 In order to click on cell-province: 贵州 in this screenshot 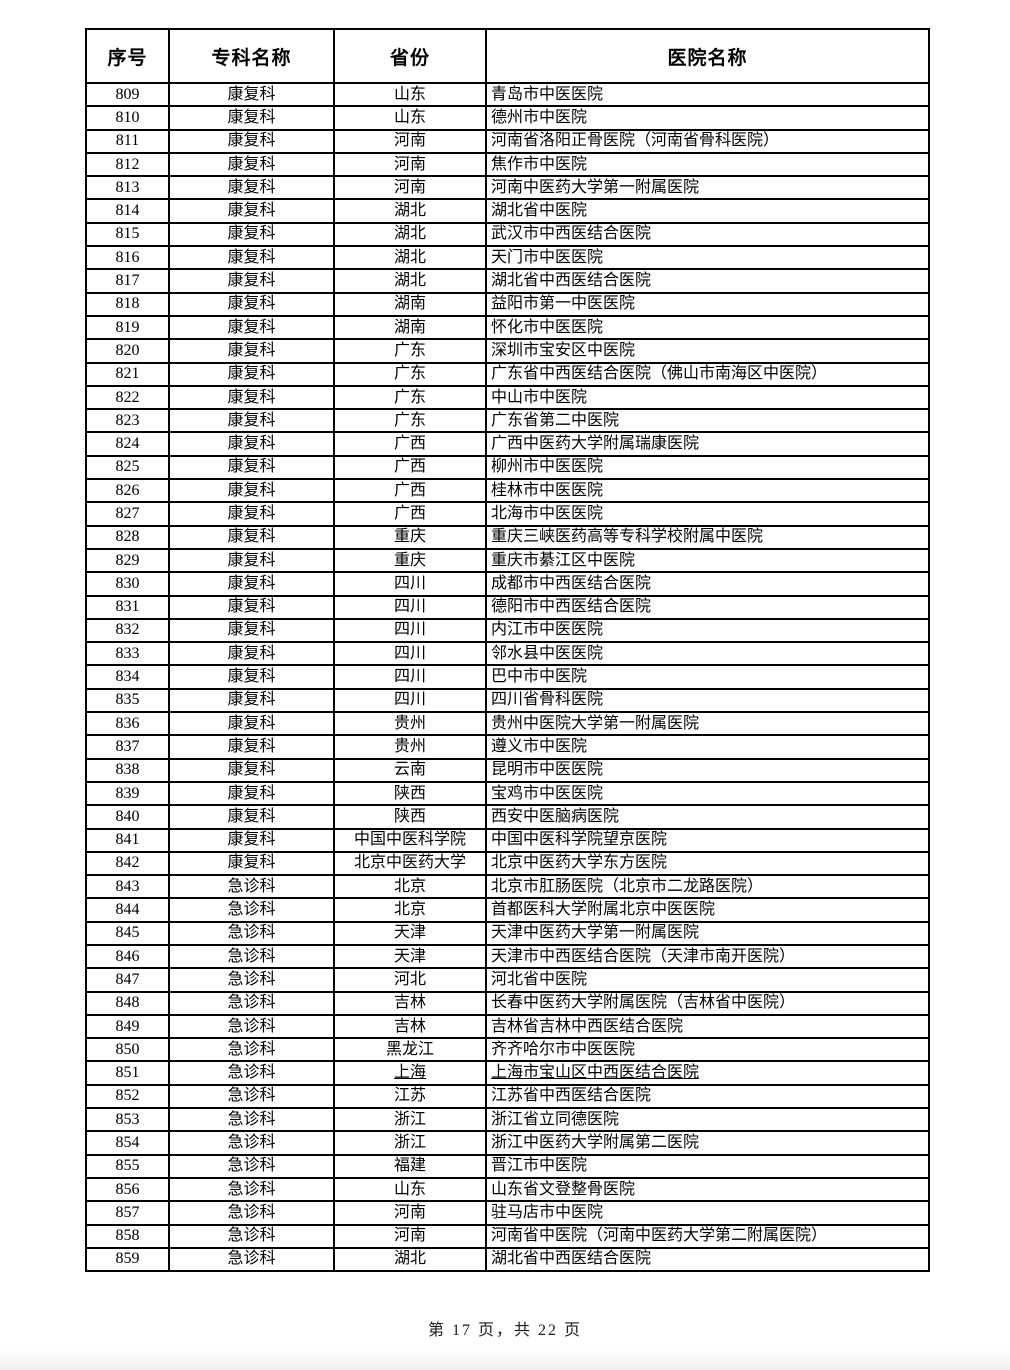, I will do `click(410, 724)`.